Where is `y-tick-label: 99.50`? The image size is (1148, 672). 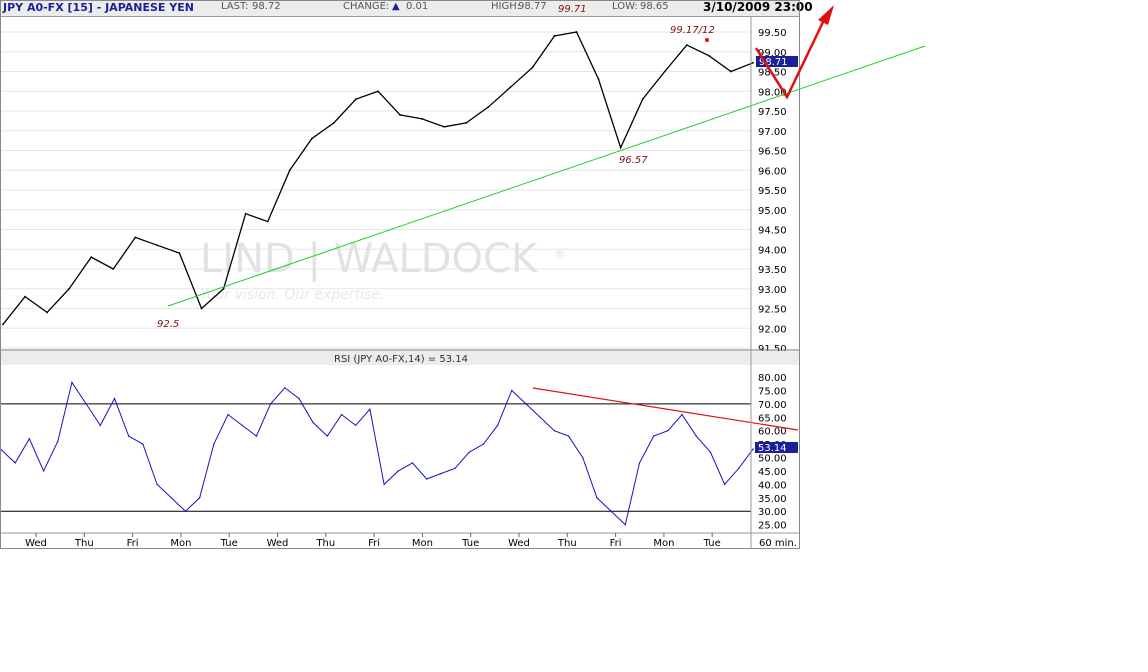
y-tick-label: 99.50 is located at coordinates (772, 33).